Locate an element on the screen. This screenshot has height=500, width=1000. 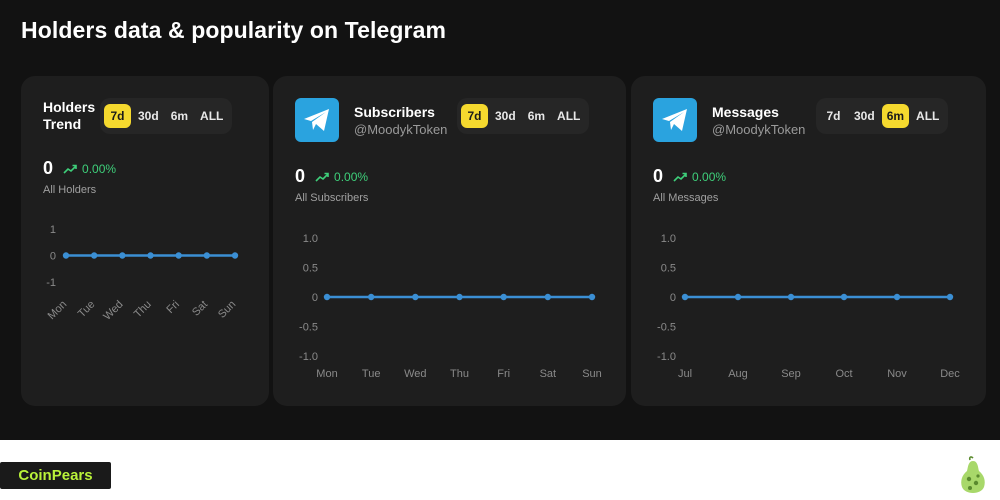
x-tick-label: Wed is located at coordinates (113, 310).